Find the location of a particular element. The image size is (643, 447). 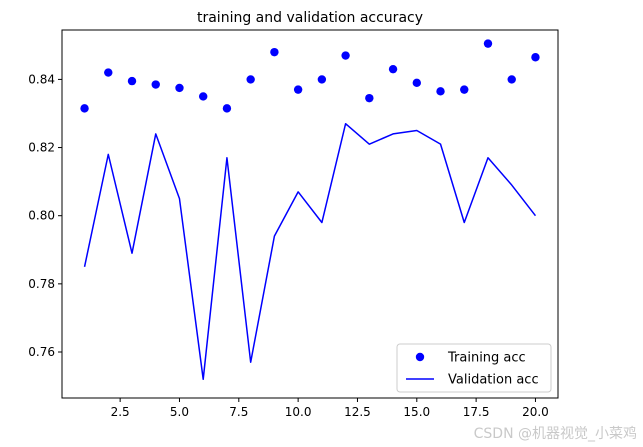

y-tick-label: 0.76 is located at coordinates (41, 352).